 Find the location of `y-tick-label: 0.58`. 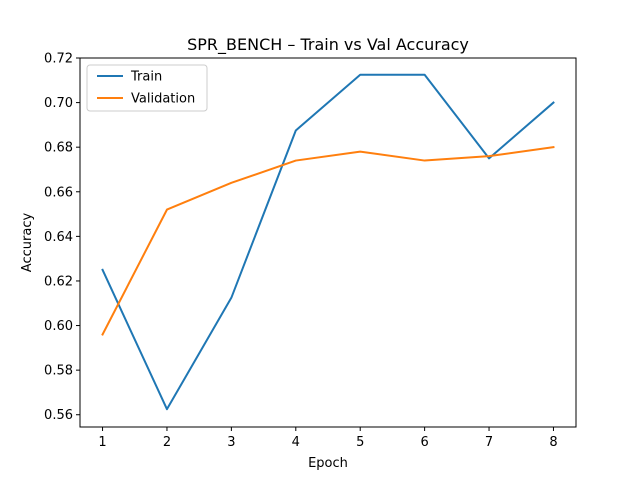

y-tick-label: 0.58 is located at coordinates (58, 371).